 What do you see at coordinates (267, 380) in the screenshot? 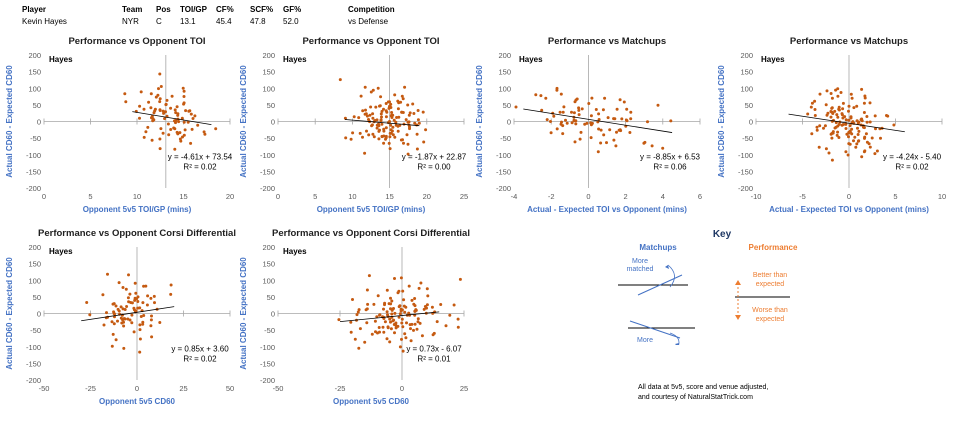
I see `y-tick-label: -200` at bounding box center [267, 380].